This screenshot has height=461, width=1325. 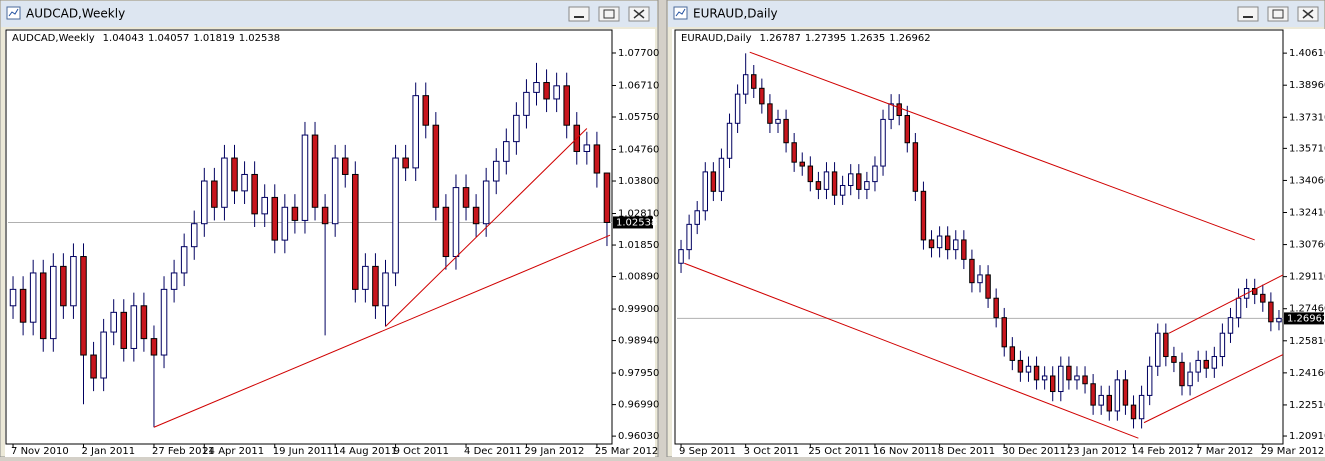 I want to click on y-tick-label: 0.97950, so click(x=638, y=373).